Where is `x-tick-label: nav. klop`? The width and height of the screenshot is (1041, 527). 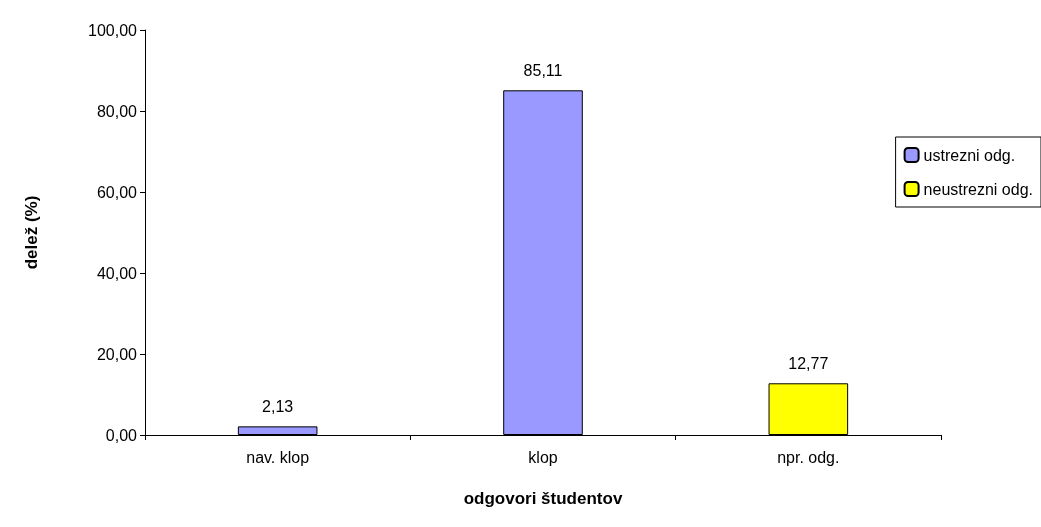 x-tick-label: nav. klop is located at coordinates (278, 457).